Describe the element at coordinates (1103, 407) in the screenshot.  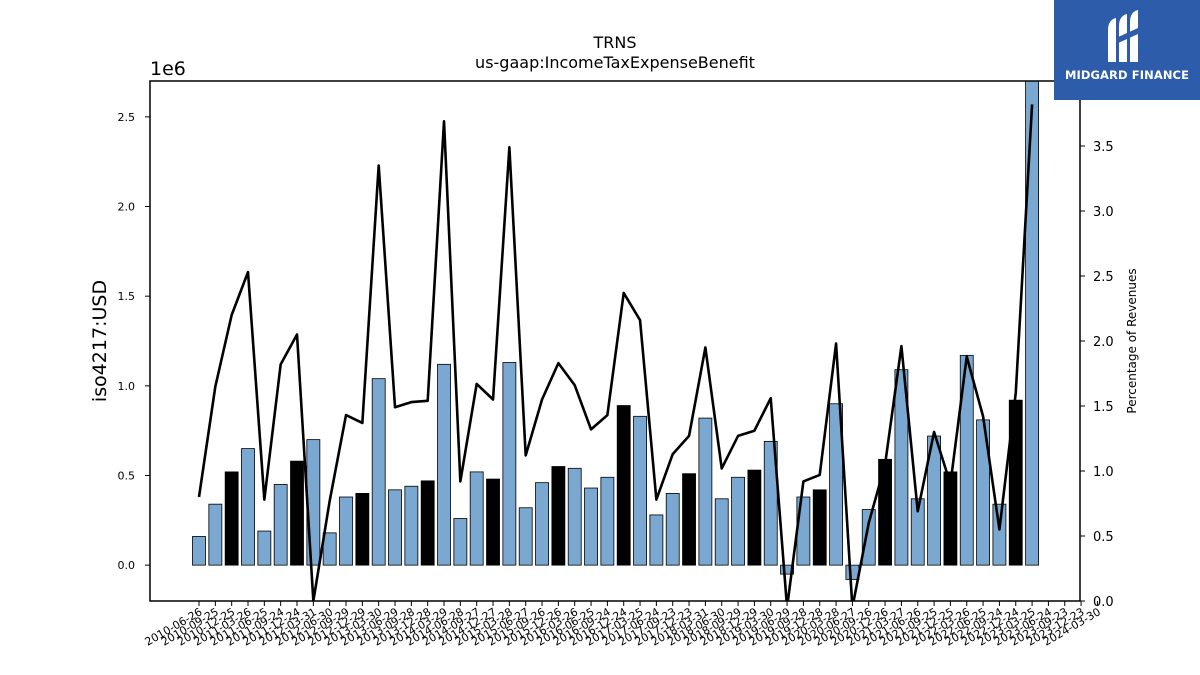
I see `y2-tick-label: 1.5` at that location.